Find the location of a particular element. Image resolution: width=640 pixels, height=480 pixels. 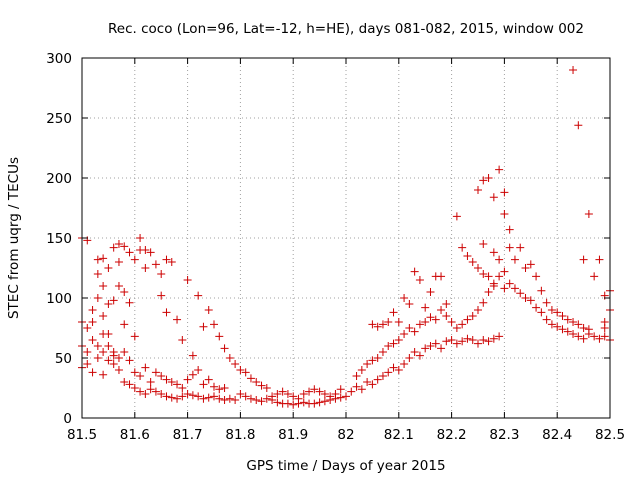

y-tick-label: 200 is located at coordinates (59, 179).